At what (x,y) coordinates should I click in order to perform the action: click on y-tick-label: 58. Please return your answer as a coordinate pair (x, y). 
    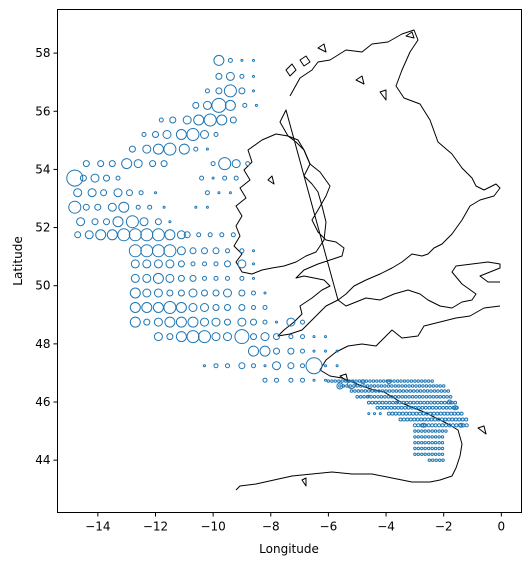
    Looking at the image, I should click on (42, 53).